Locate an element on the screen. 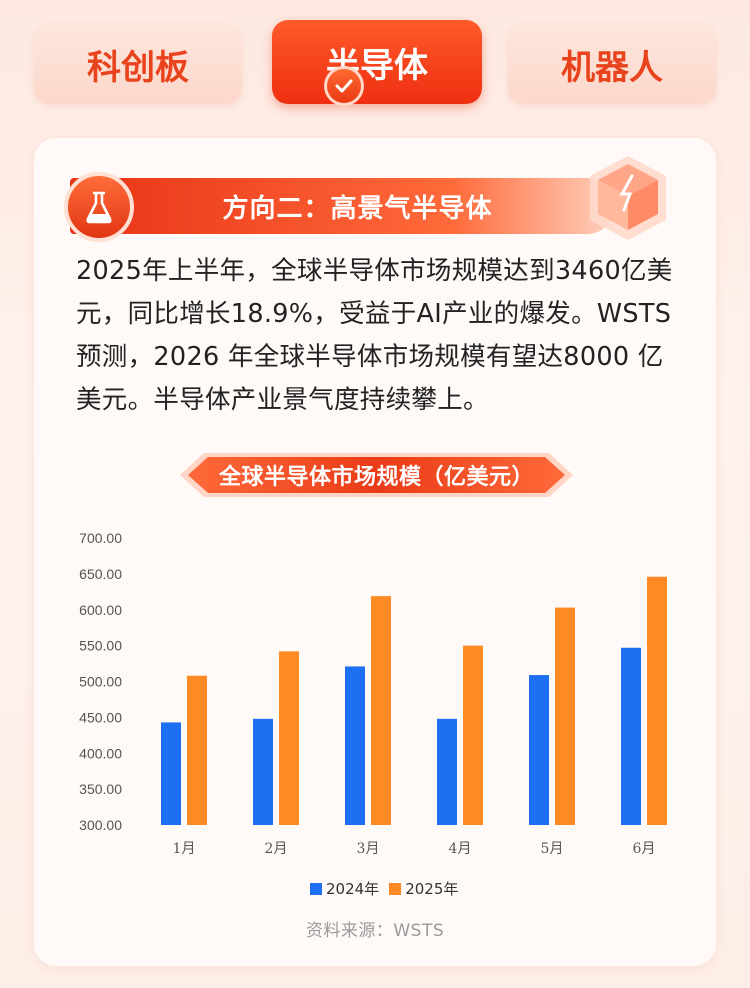 Image resolution: width=750 pixels, height=988 pixels. y-tick-label: 550.00 is located at coordinates (100, 646).